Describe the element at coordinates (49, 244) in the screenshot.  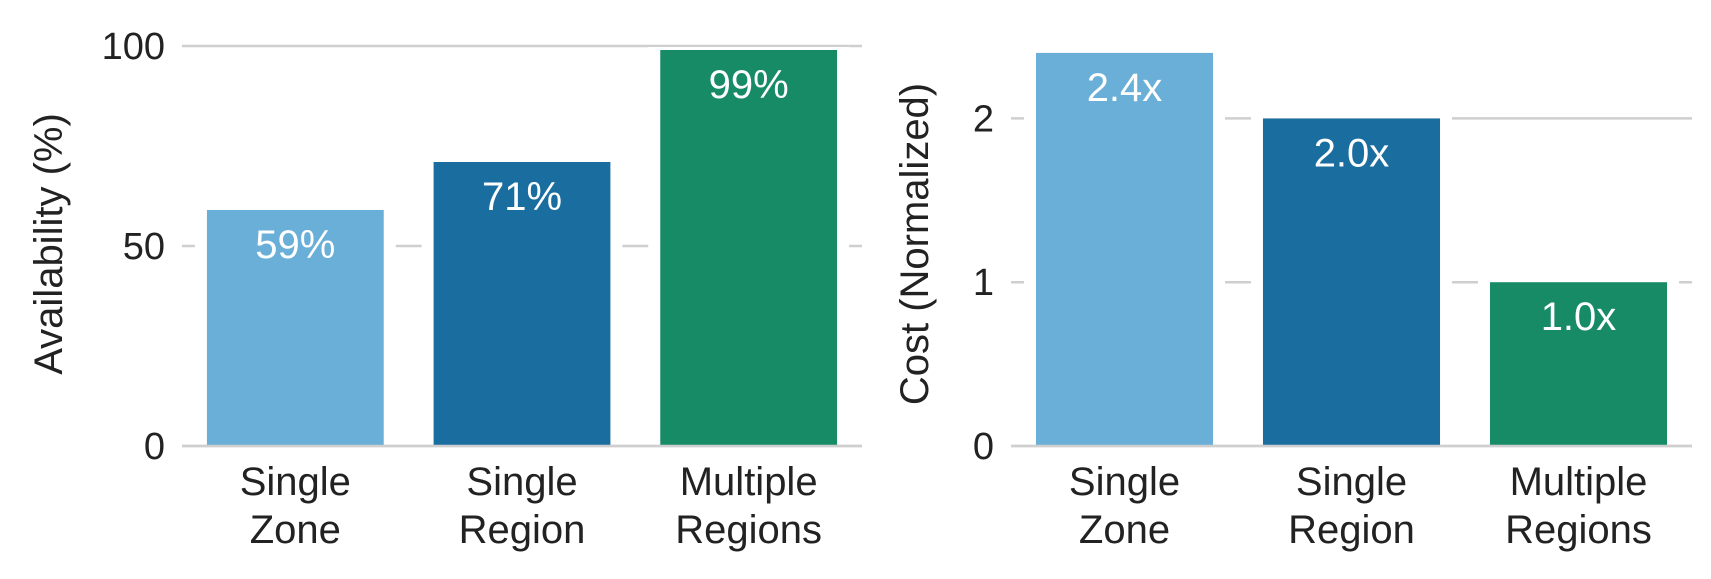
I see `y-axis-label: Availability (%)` at that location.